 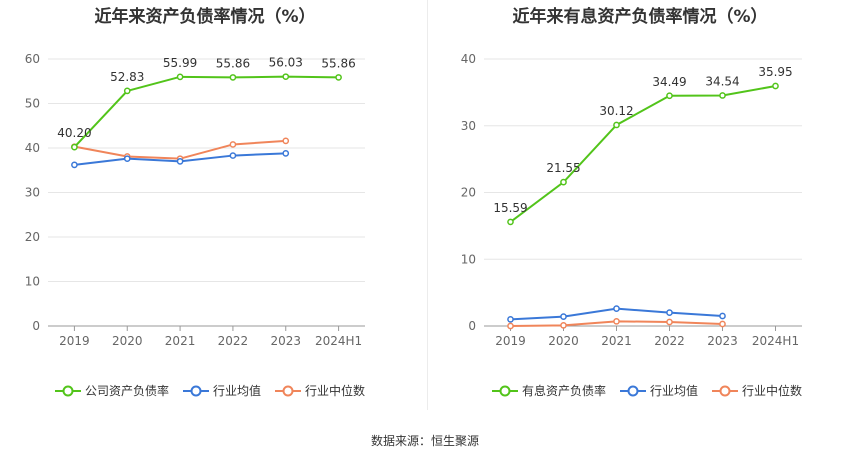 I want to click on right-data-label: 34.54, so click(x=722, y=81).